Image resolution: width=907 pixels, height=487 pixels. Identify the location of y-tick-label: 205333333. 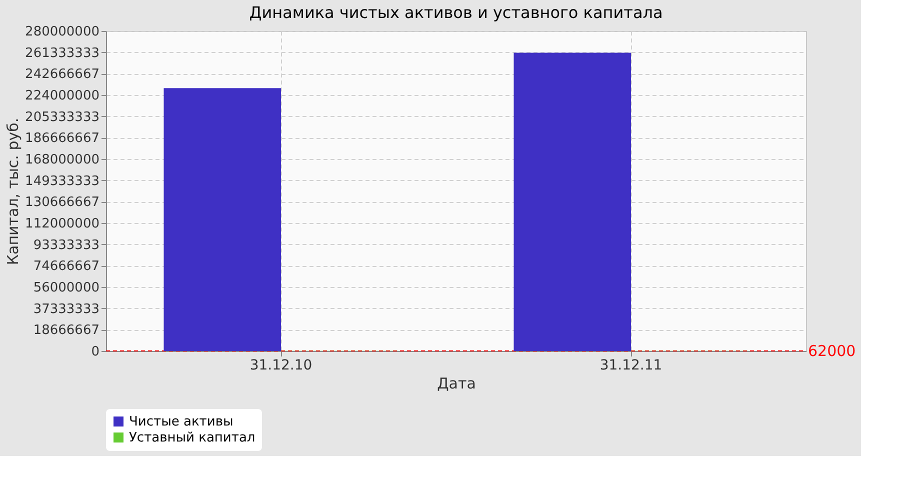
(62, 117).